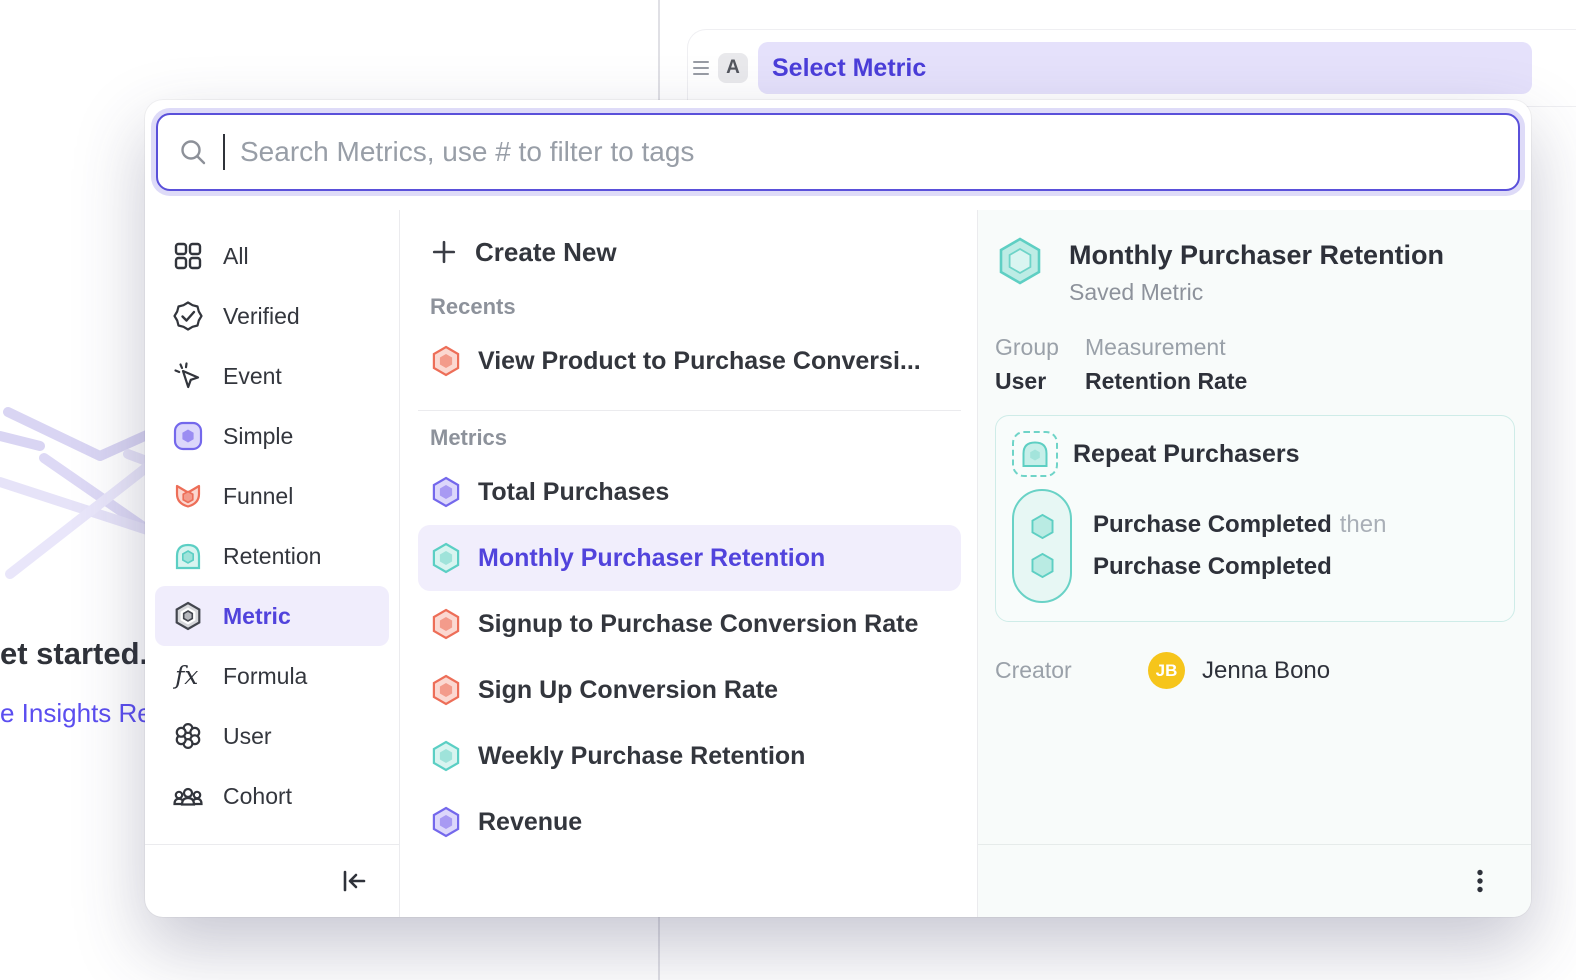 The height and width of the screenshot is (980, 1576). Describe the element at coordinates (1240, 524) in the screenshot. I see `funnel-step: Purchase Completed then` at that location.